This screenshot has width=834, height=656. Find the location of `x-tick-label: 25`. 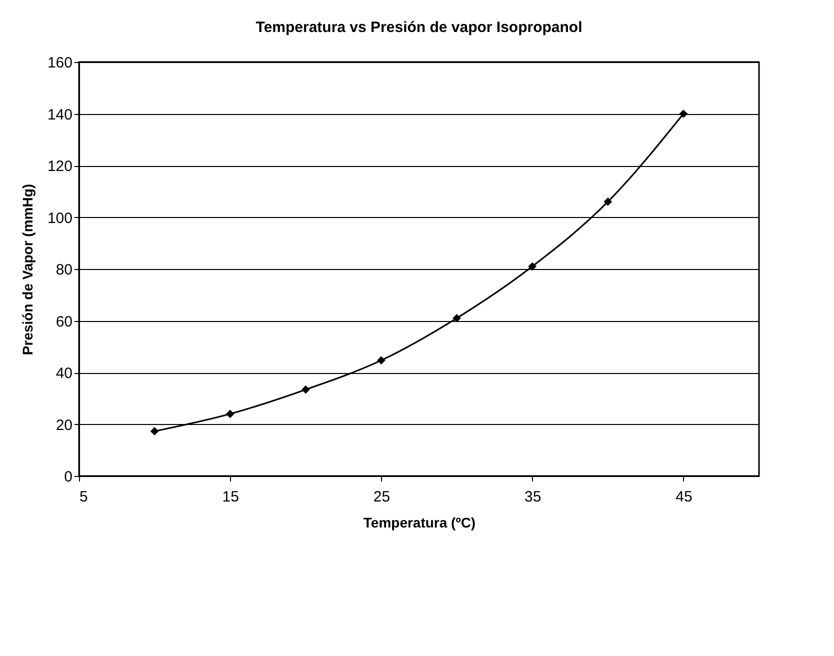

x-tick-label: 25 is located at coordinates (381, 497).